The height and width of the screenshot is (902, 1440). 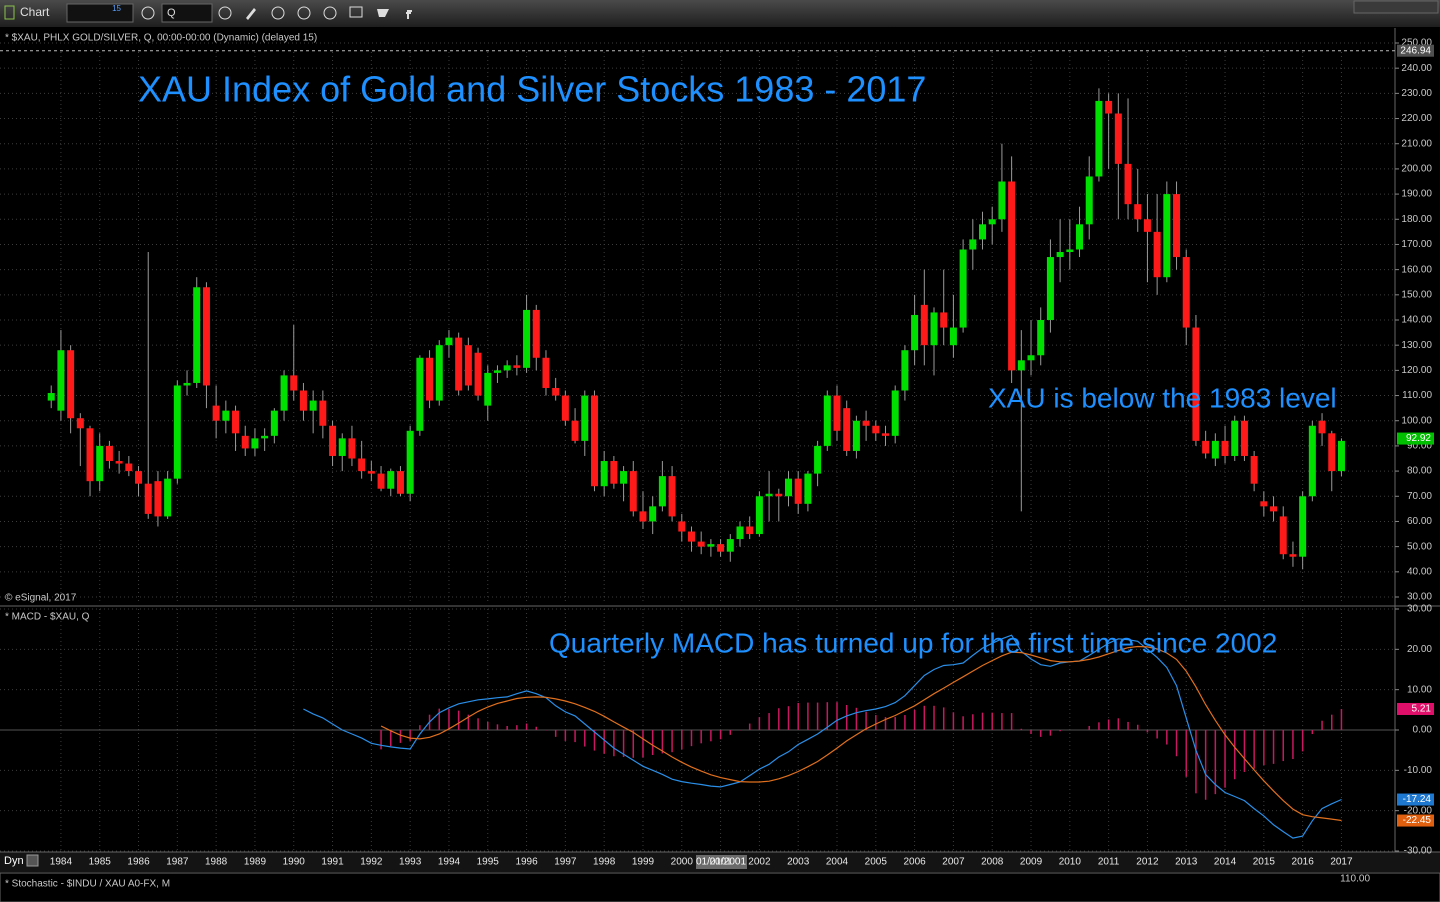 I want to click on interval-input, so click(x=100, y=13).